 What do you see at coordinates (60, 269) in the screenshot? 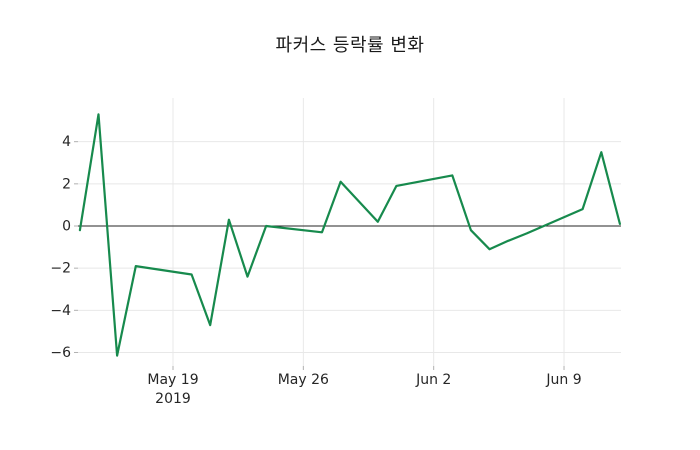
I see `y-tick-label: −2` at bounding box center [60, 269].